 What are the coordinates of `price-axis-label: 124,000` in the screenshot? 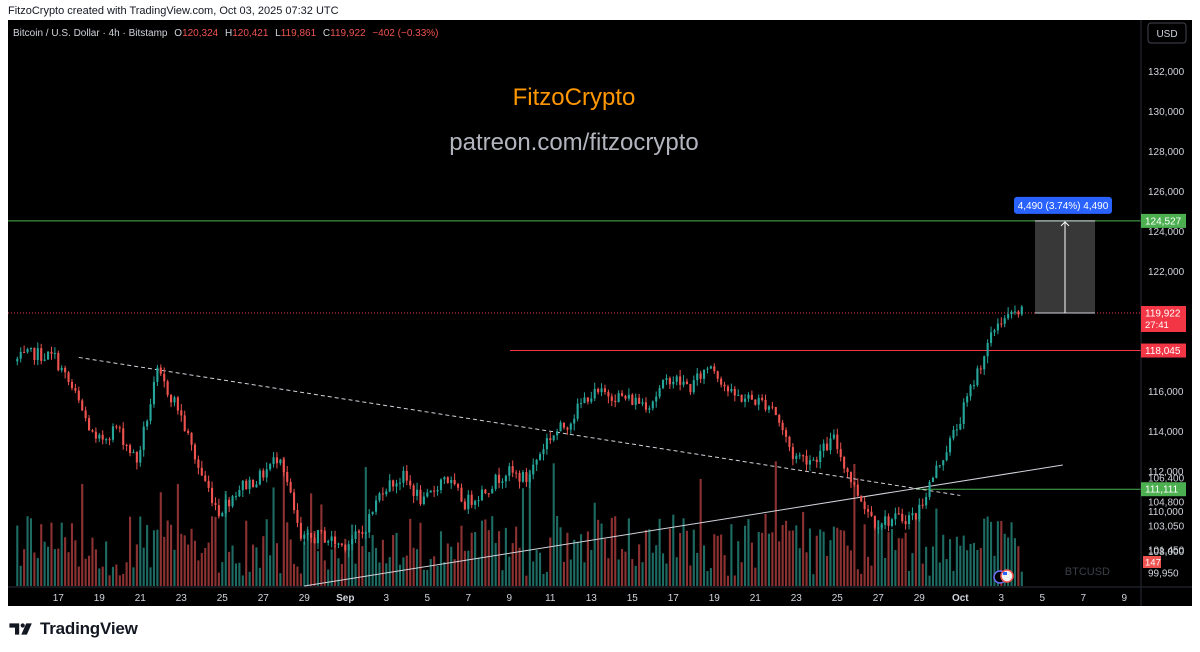 It's located at (1166, 232).